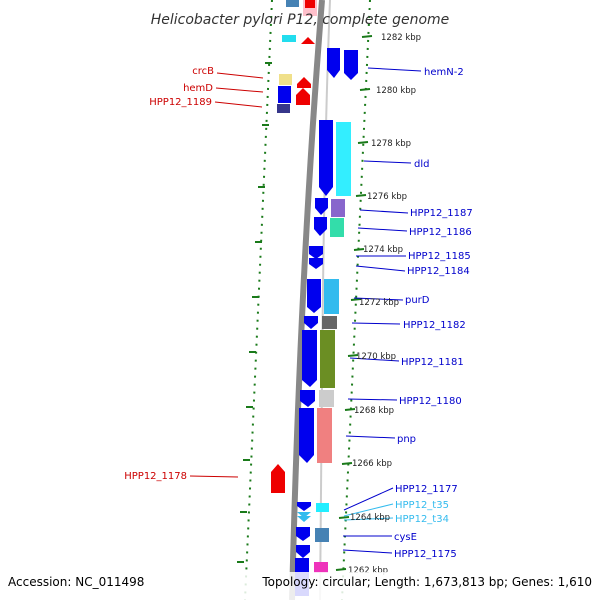 The image size is (600, 600). Describe the element at coordinates (331, 296) in the screenshot. I see `gene-purD` at that location.